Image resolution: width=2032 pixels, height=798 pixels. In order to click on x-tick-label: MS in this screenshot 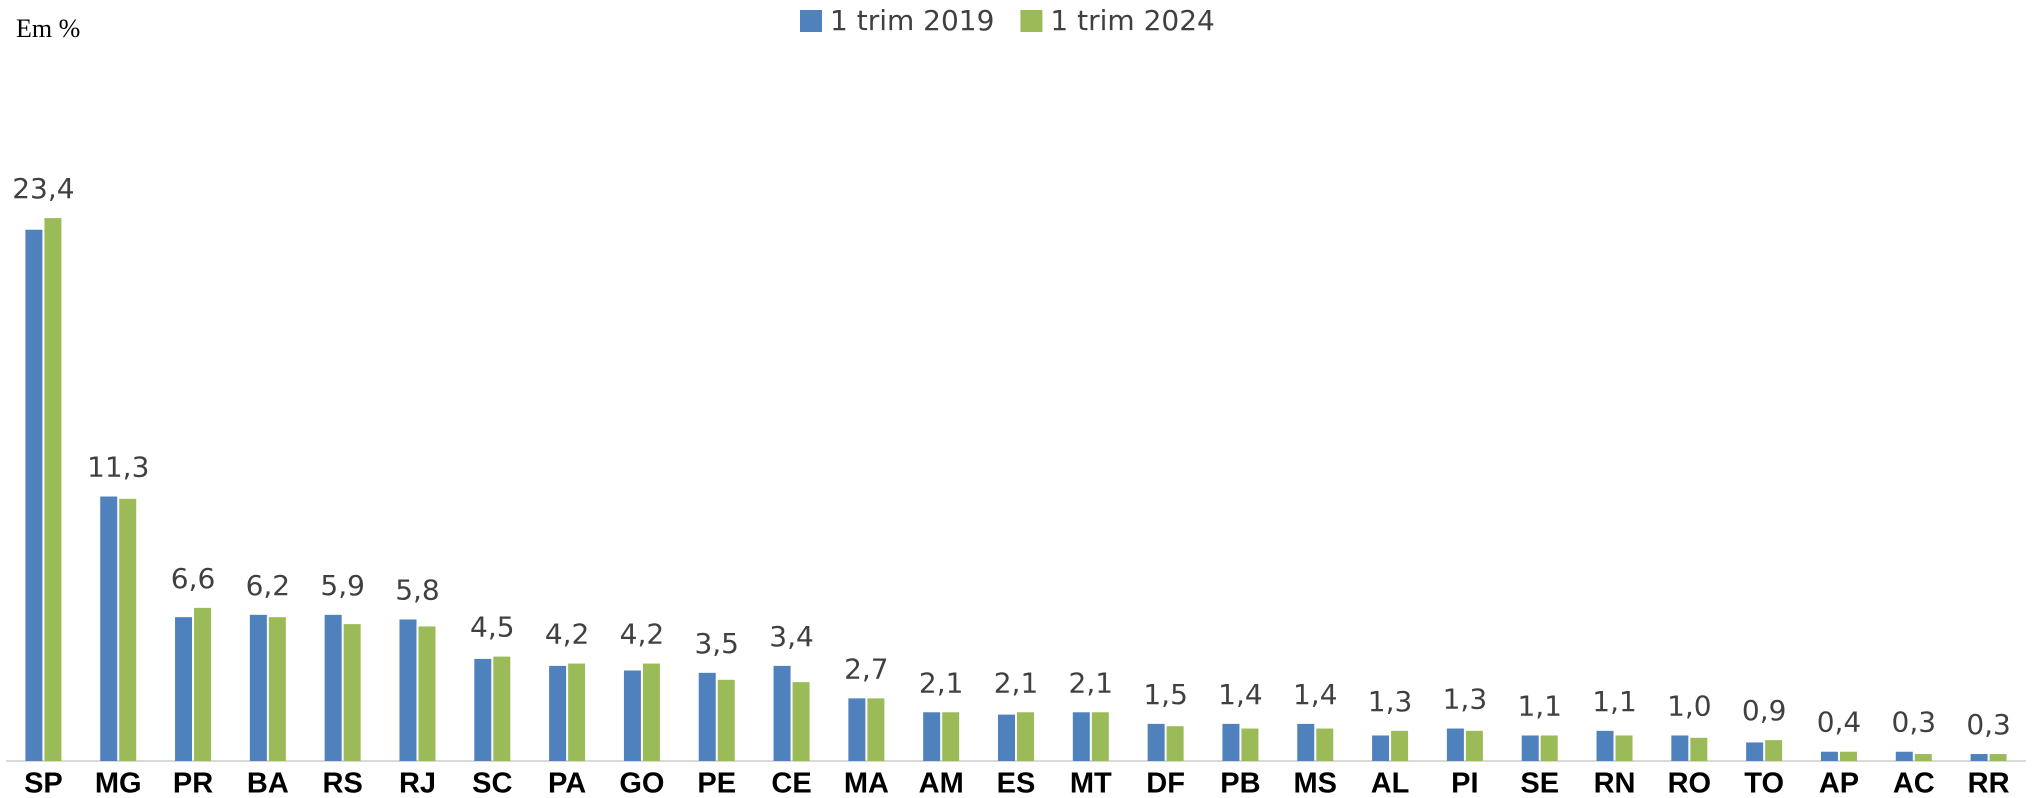, I will do `click(1316, 783)`.